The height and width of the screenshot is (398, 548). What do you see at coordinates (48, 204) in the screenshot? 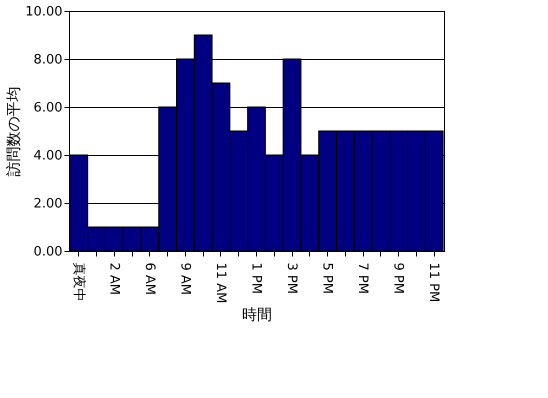
I see `y-tick-label: 2.00` at bounding box center [48, 204].